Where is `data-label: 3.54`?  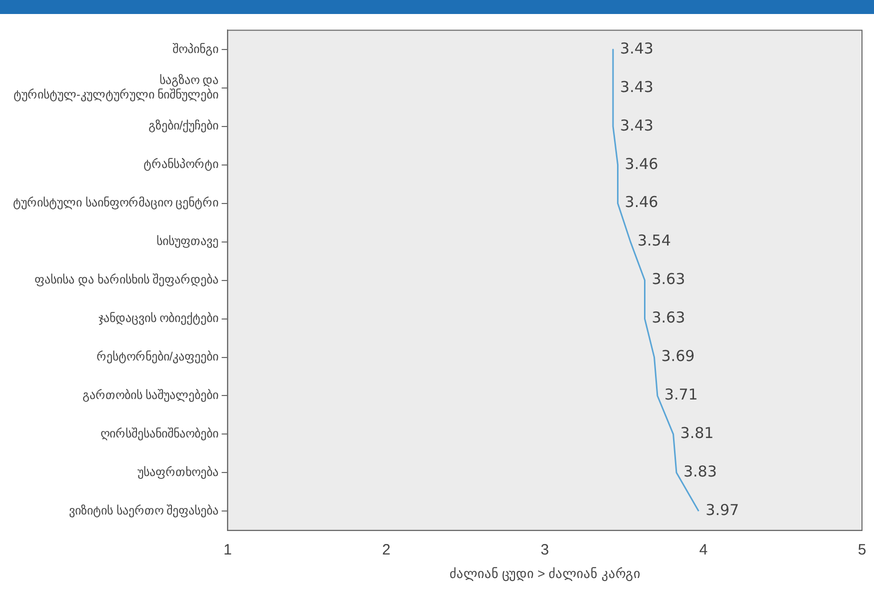
data-label: 3.54 is located at coordinates (654, 241).